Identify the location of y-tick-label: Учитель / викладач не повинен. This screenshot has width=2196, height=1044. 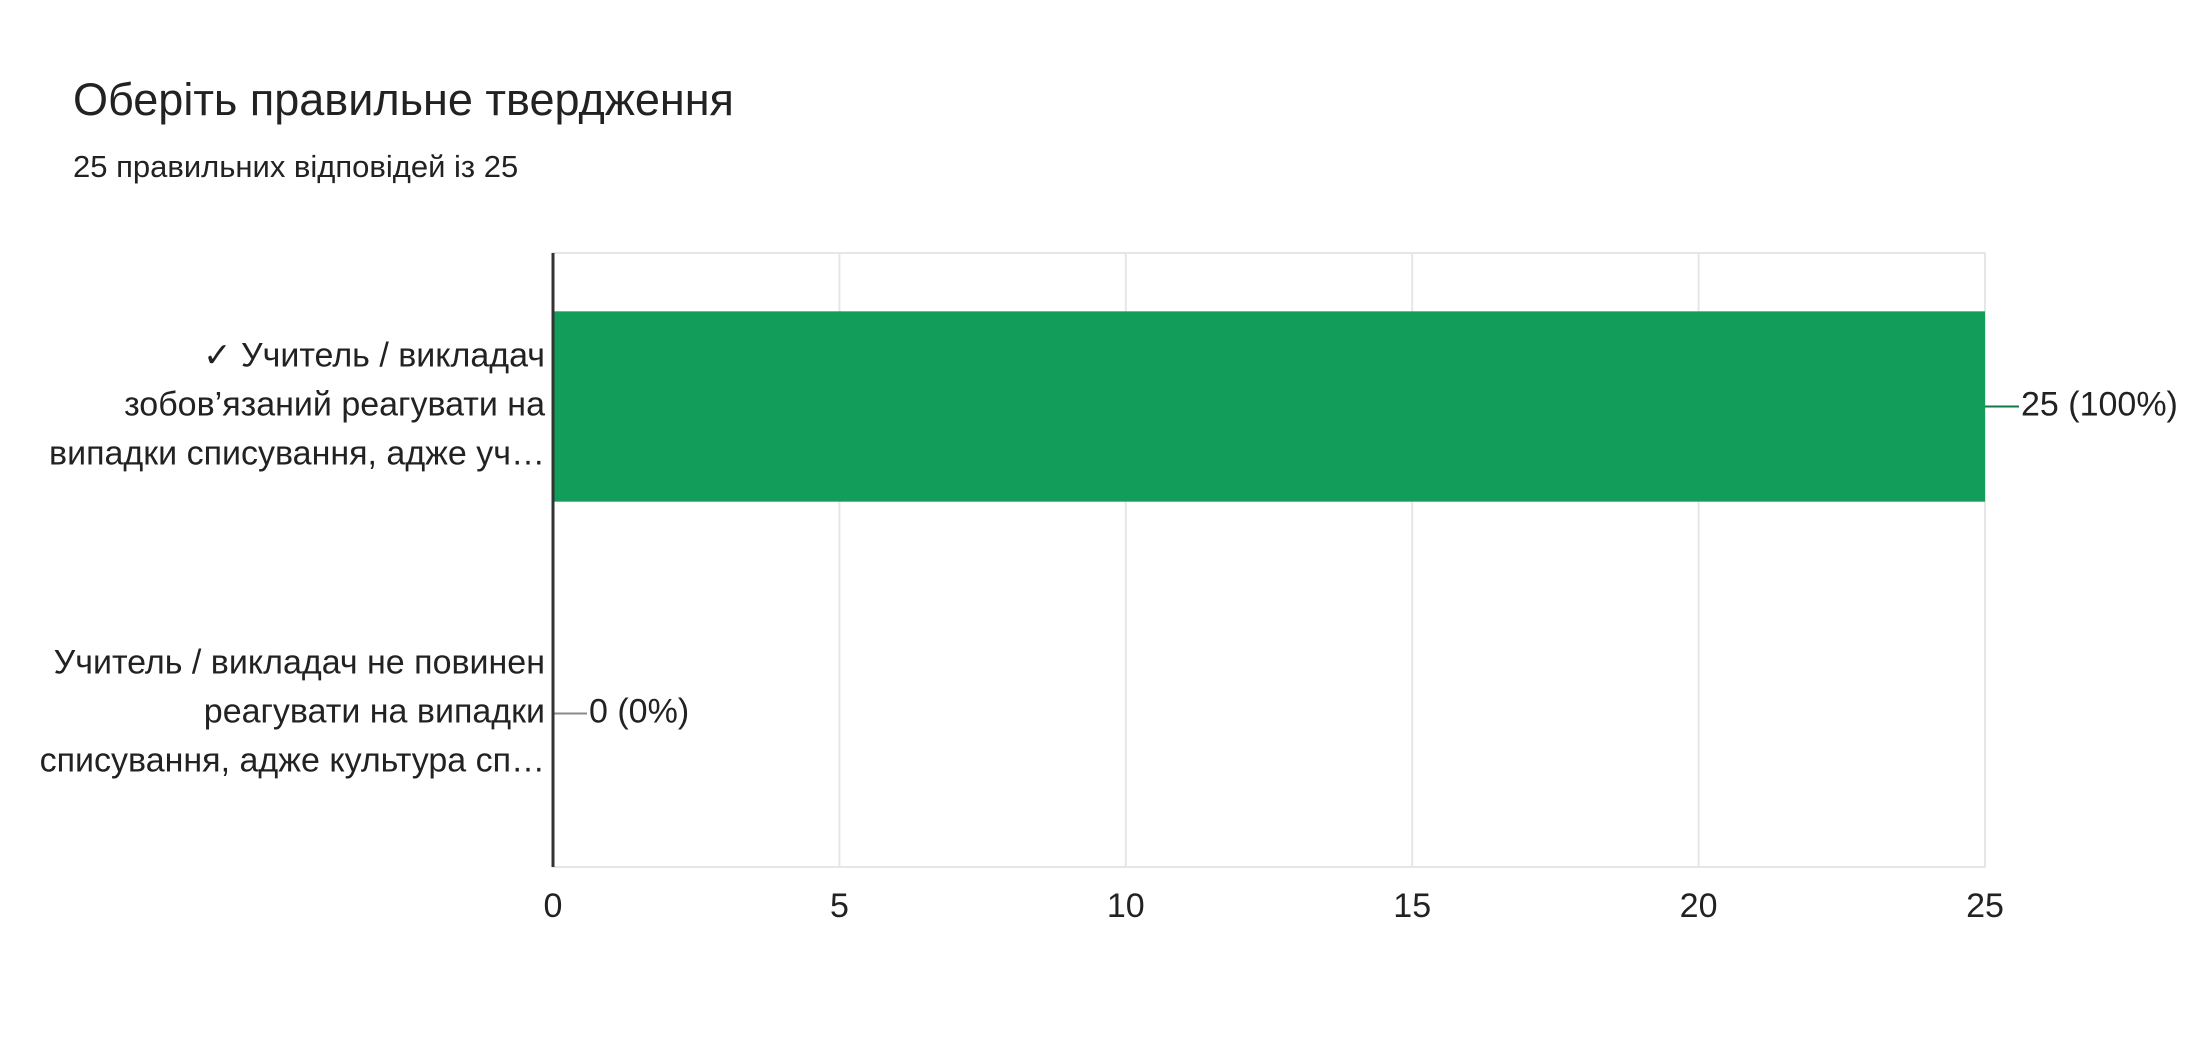
(299, 662).